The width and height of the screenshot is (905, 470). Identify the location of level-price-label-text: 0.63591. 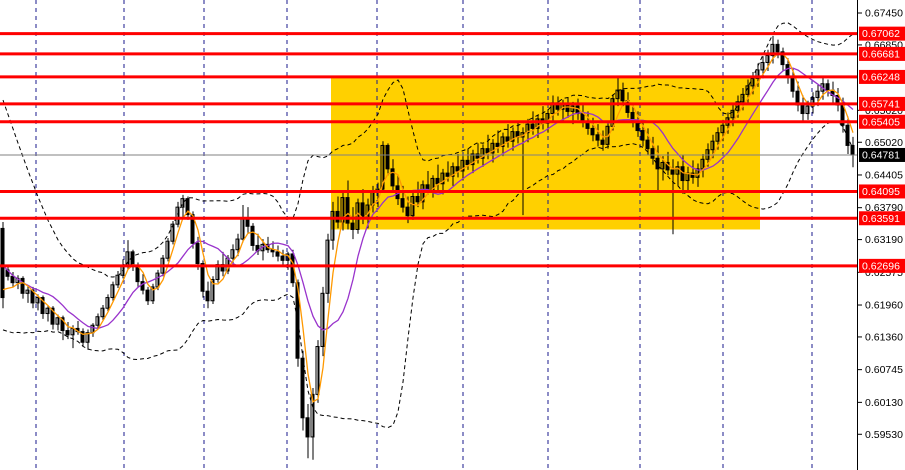
(881, 219).